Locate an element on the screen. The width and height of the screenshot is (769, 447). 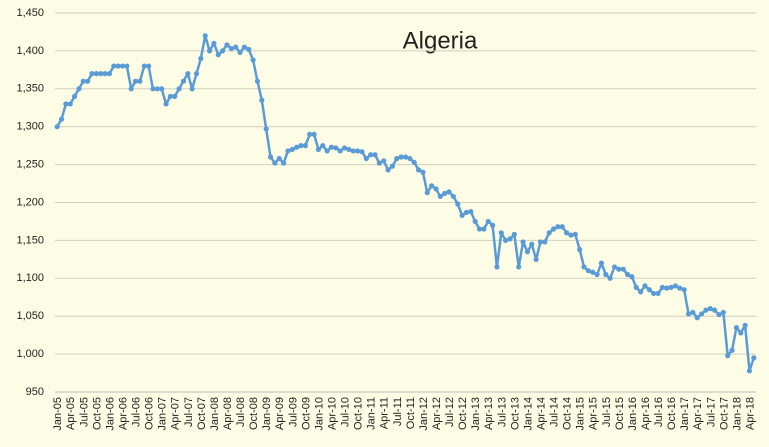
x-tick-label: Jan-12 is located at coordinates (424, 414).